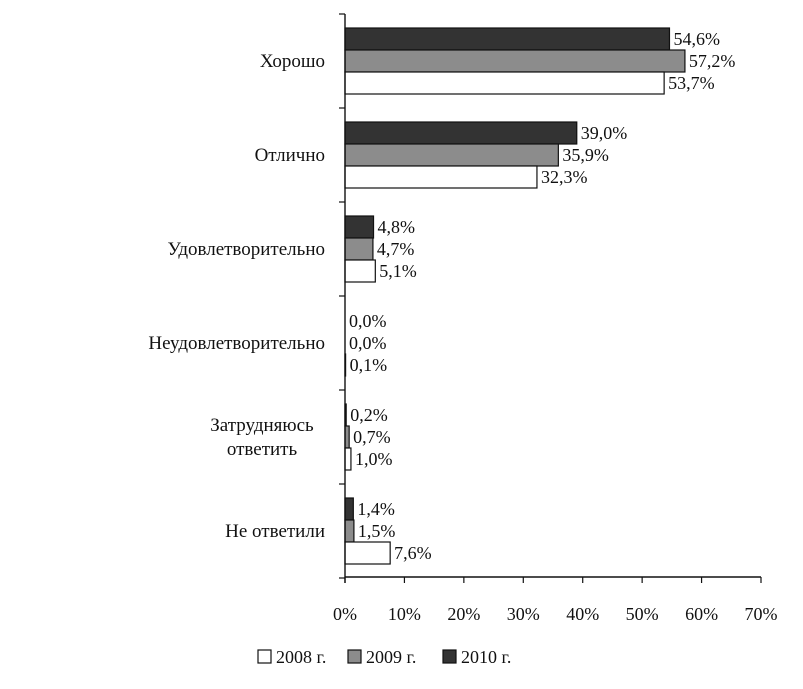 Image resolution: width=803 pixels, height=689 pixels. Describe the element at coordinates (236, 343) in the screenshot. I see `category-label: Неудовлетворительно` at that location.